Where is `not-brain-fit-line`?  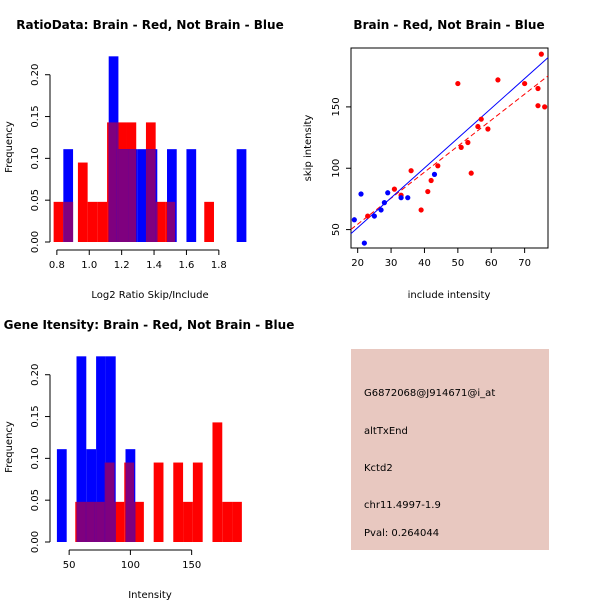
not-brain-fit-line is located at coordinates (449, 145).